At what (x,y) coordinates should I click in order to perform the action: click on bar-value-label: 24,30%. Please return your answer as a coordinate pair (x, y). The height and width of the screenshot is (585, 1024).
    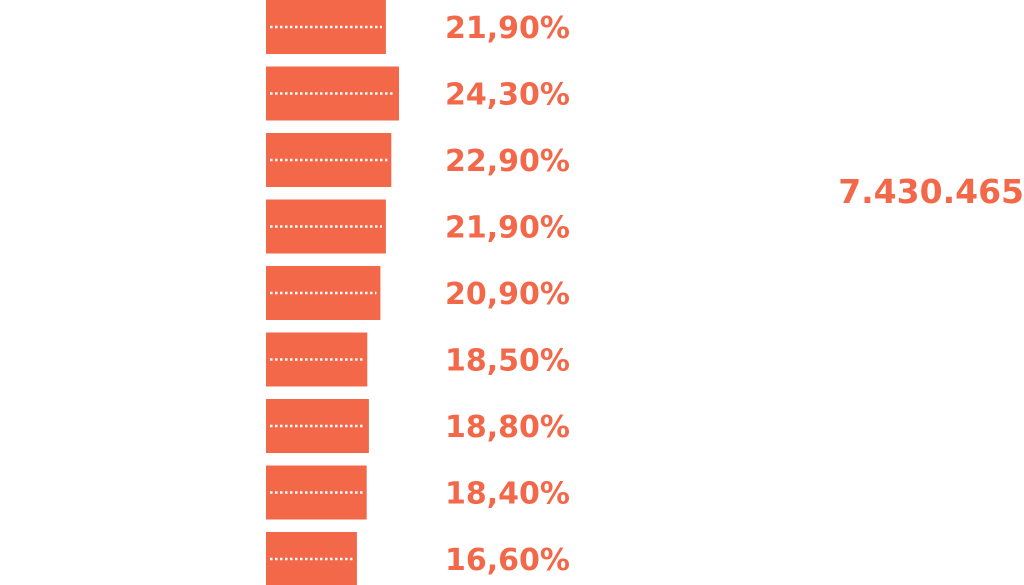
    Looking at the image, I should click on (507, 95).